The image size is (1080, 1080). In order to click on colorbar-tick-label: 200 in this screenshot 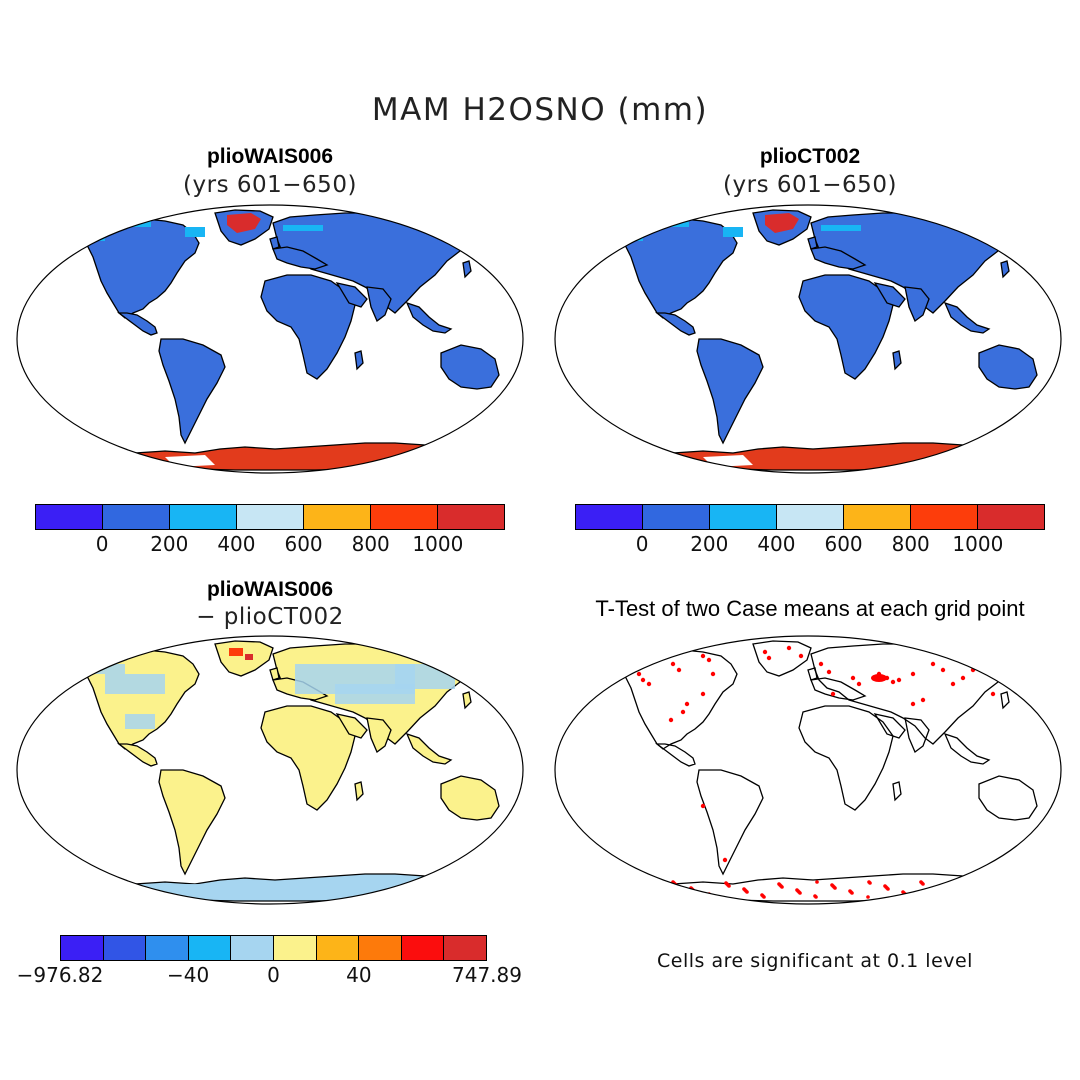, I will do `click(169, 544)`.